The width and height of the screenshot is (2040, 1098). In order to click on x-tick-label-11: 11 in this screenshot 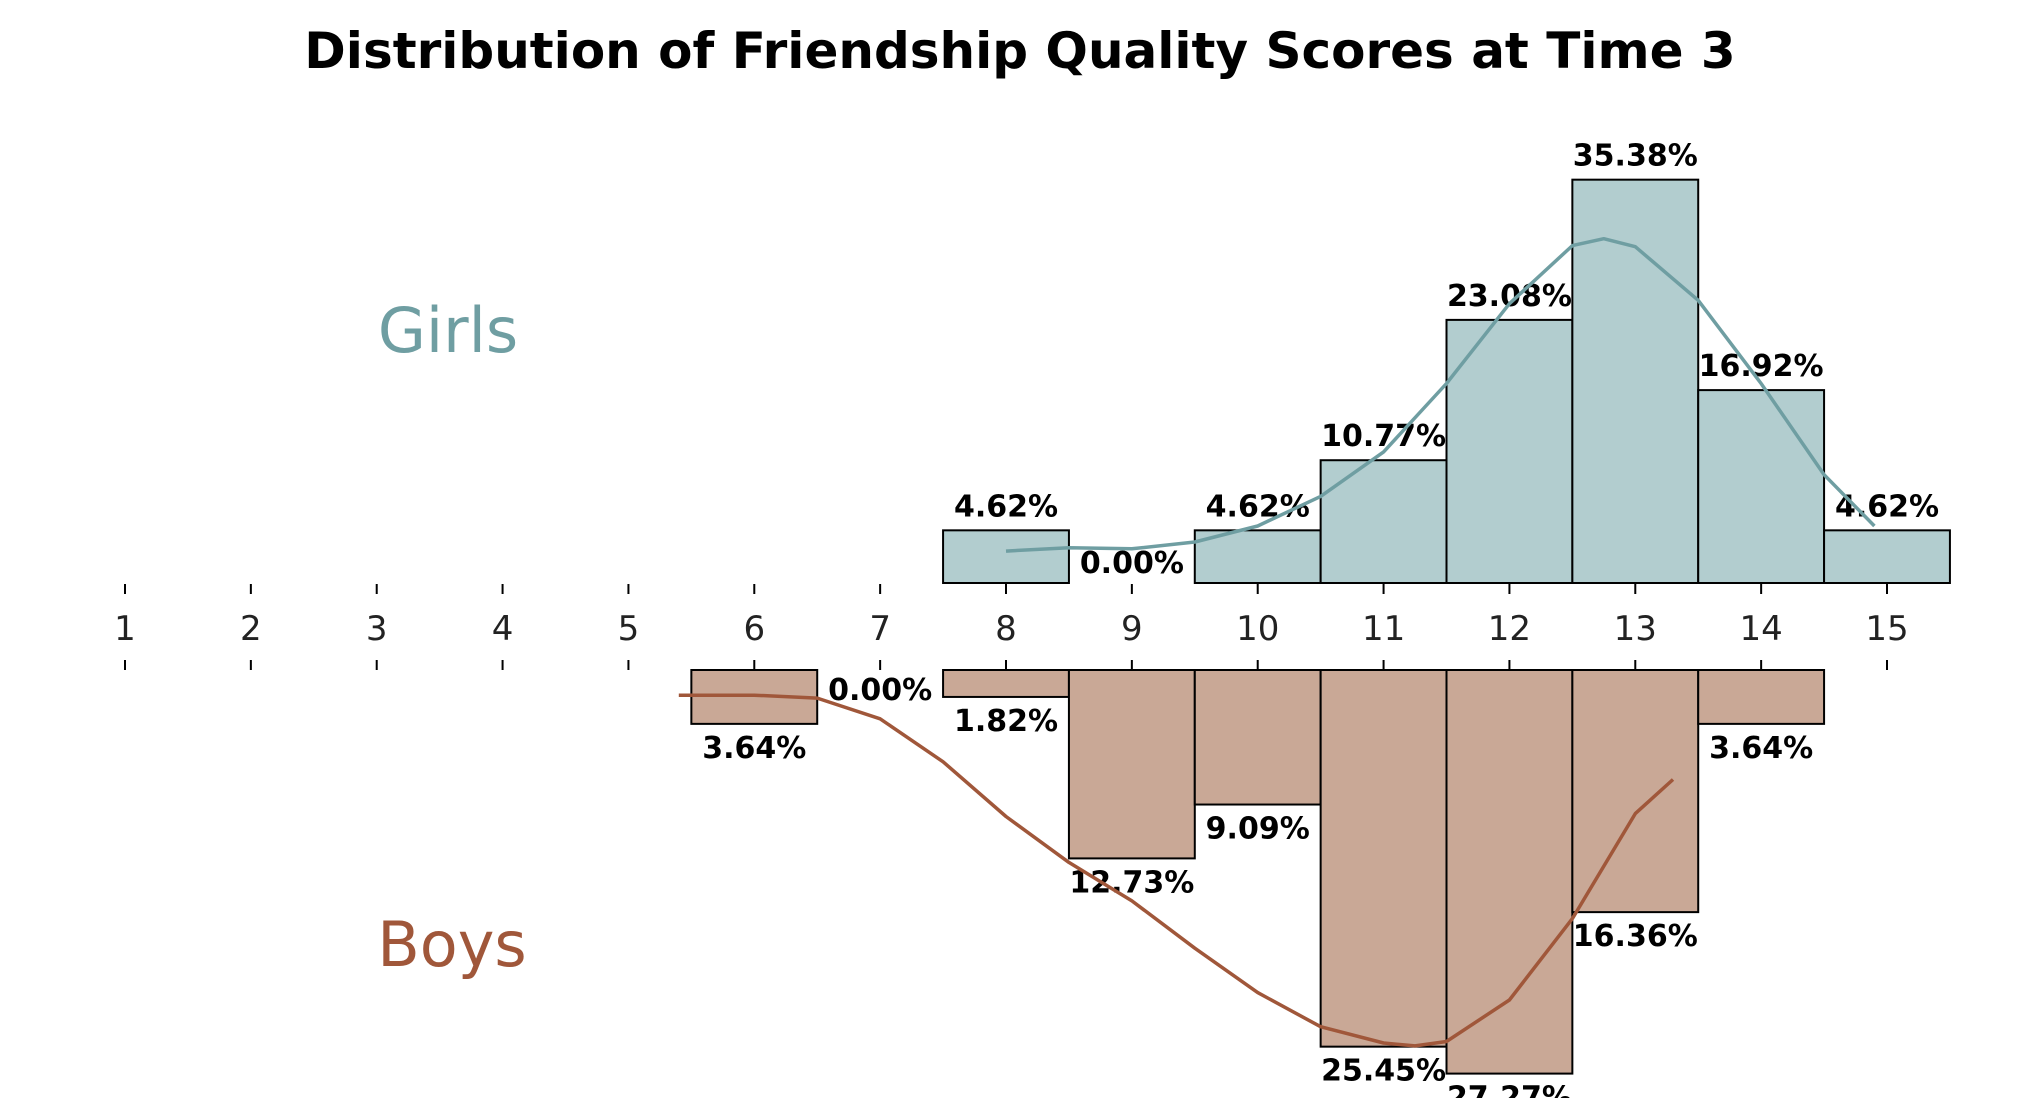, I will do `click(1383, 629)`.